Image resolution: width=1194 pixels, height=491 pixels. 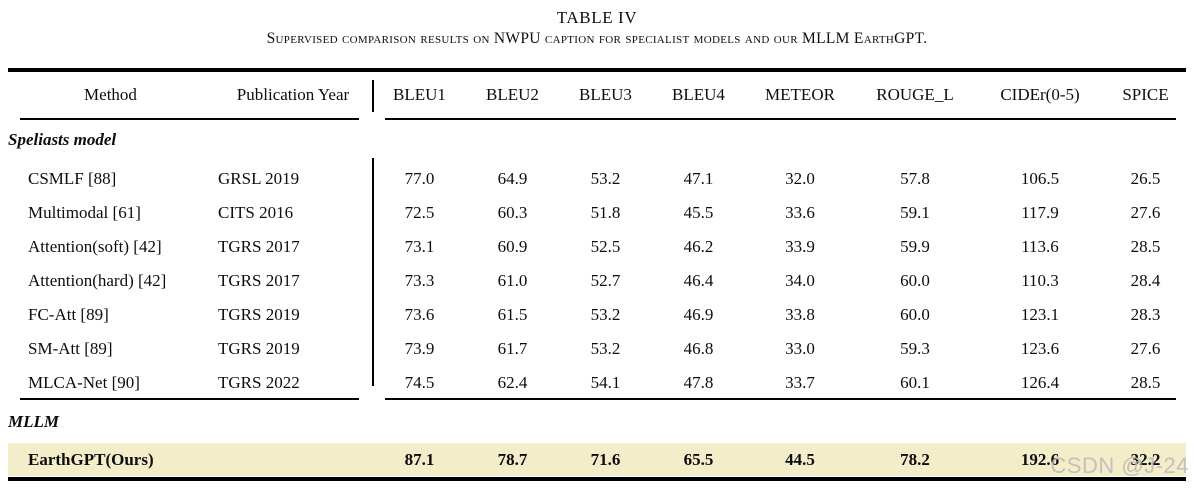 I want to click on metric-value-cell: 64.9, so click(x=512, y=178).